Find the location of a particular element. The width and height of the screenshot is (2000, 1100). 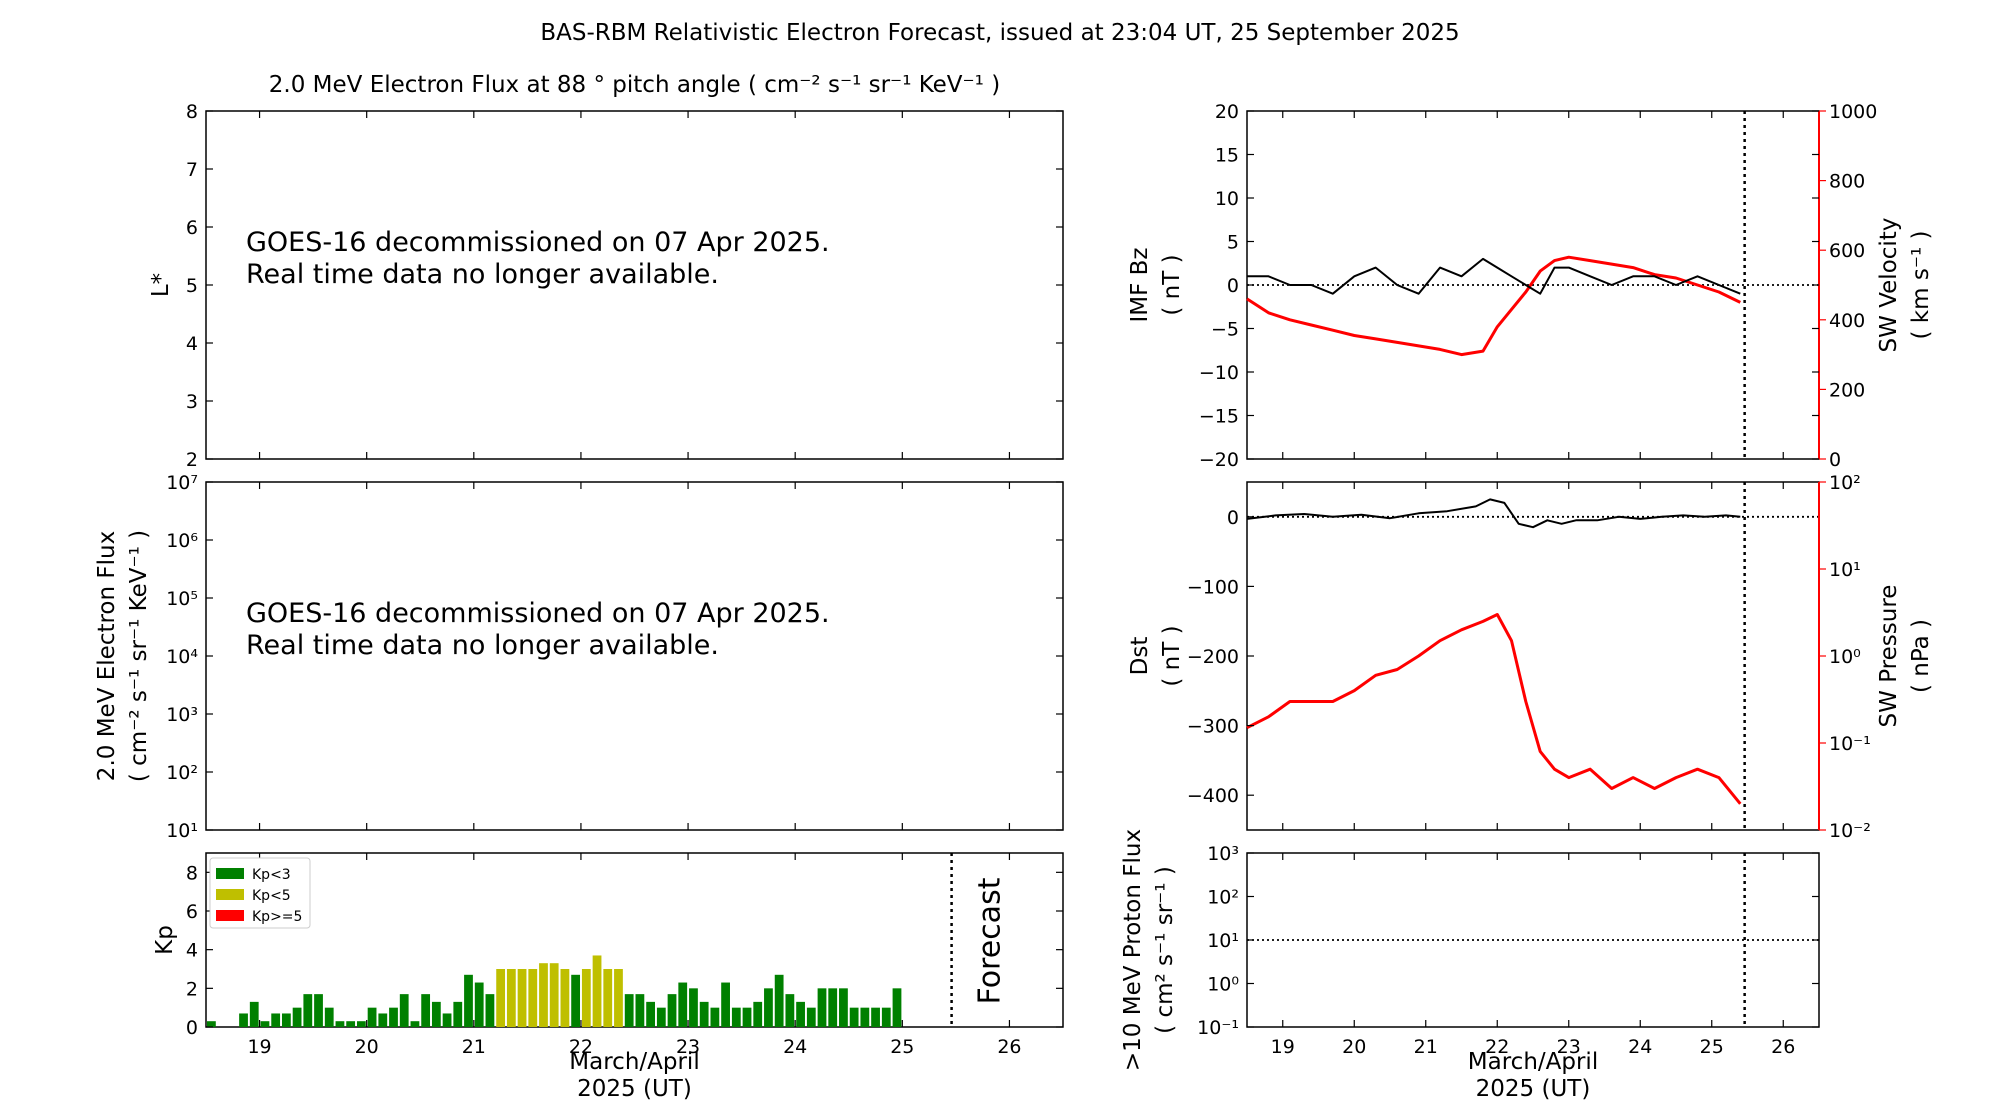

forecast-label: Forecast is located at coordinates (990, 940).